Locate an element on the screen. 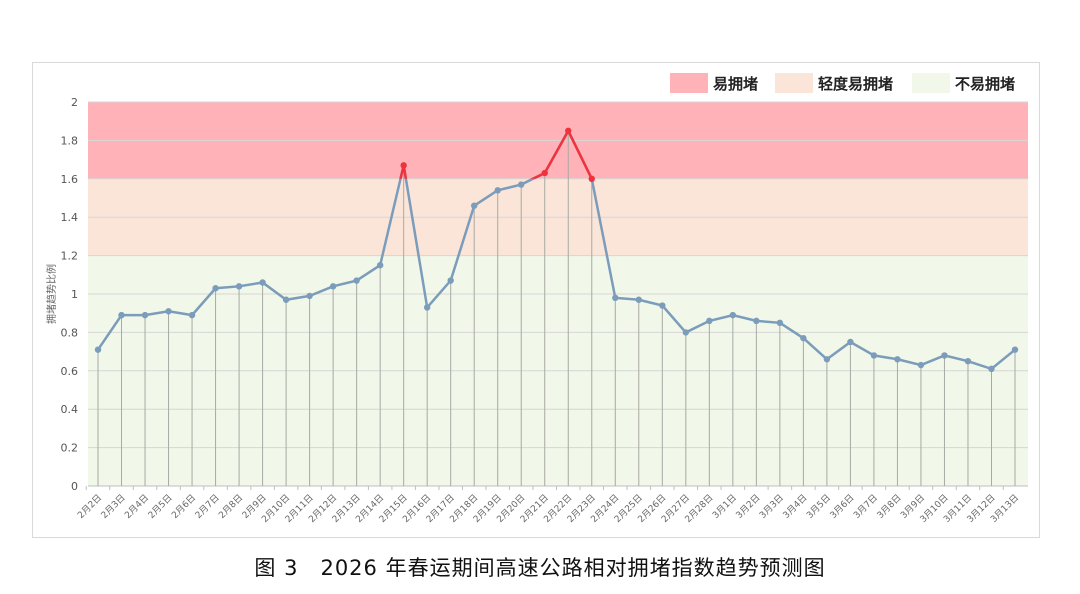 Image resolution: width=1080 pixels, height=594 pixels. y-tick-label: 1 is located at coordinates (74, 294).